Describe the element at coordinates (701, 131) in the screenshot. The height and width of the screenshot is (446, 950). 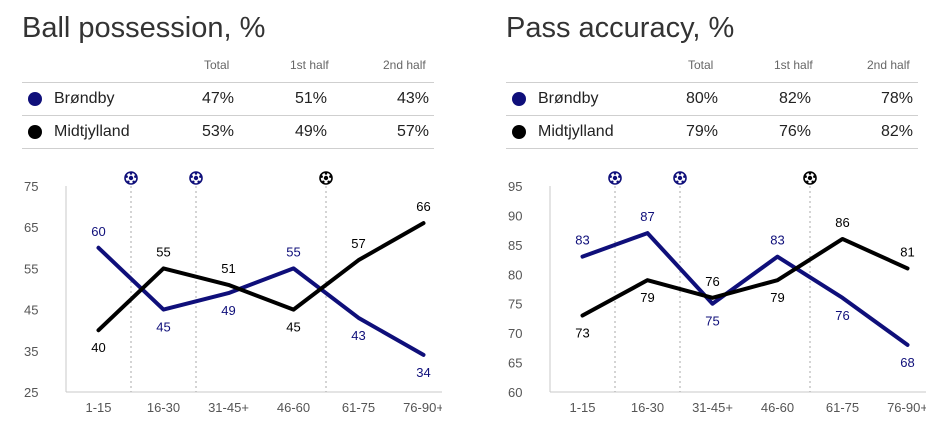
I see `total-value: 79%` at that location.